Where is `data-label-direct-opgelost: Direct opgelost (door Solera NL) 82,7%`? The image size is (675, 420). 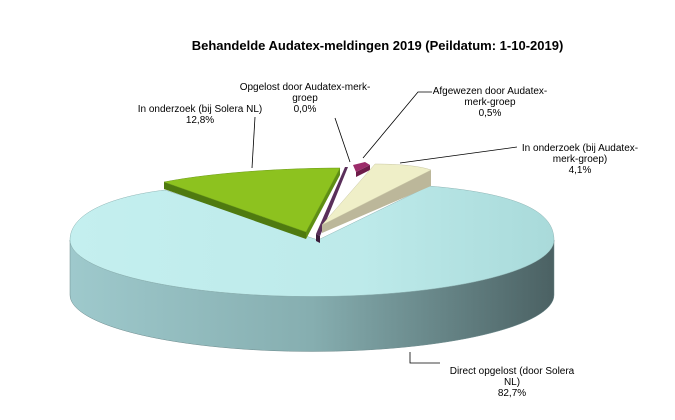
data-label-direct-opgelost: Direct opgelost (door Solera NL) 82,7% is located at coordinates (512, 382).